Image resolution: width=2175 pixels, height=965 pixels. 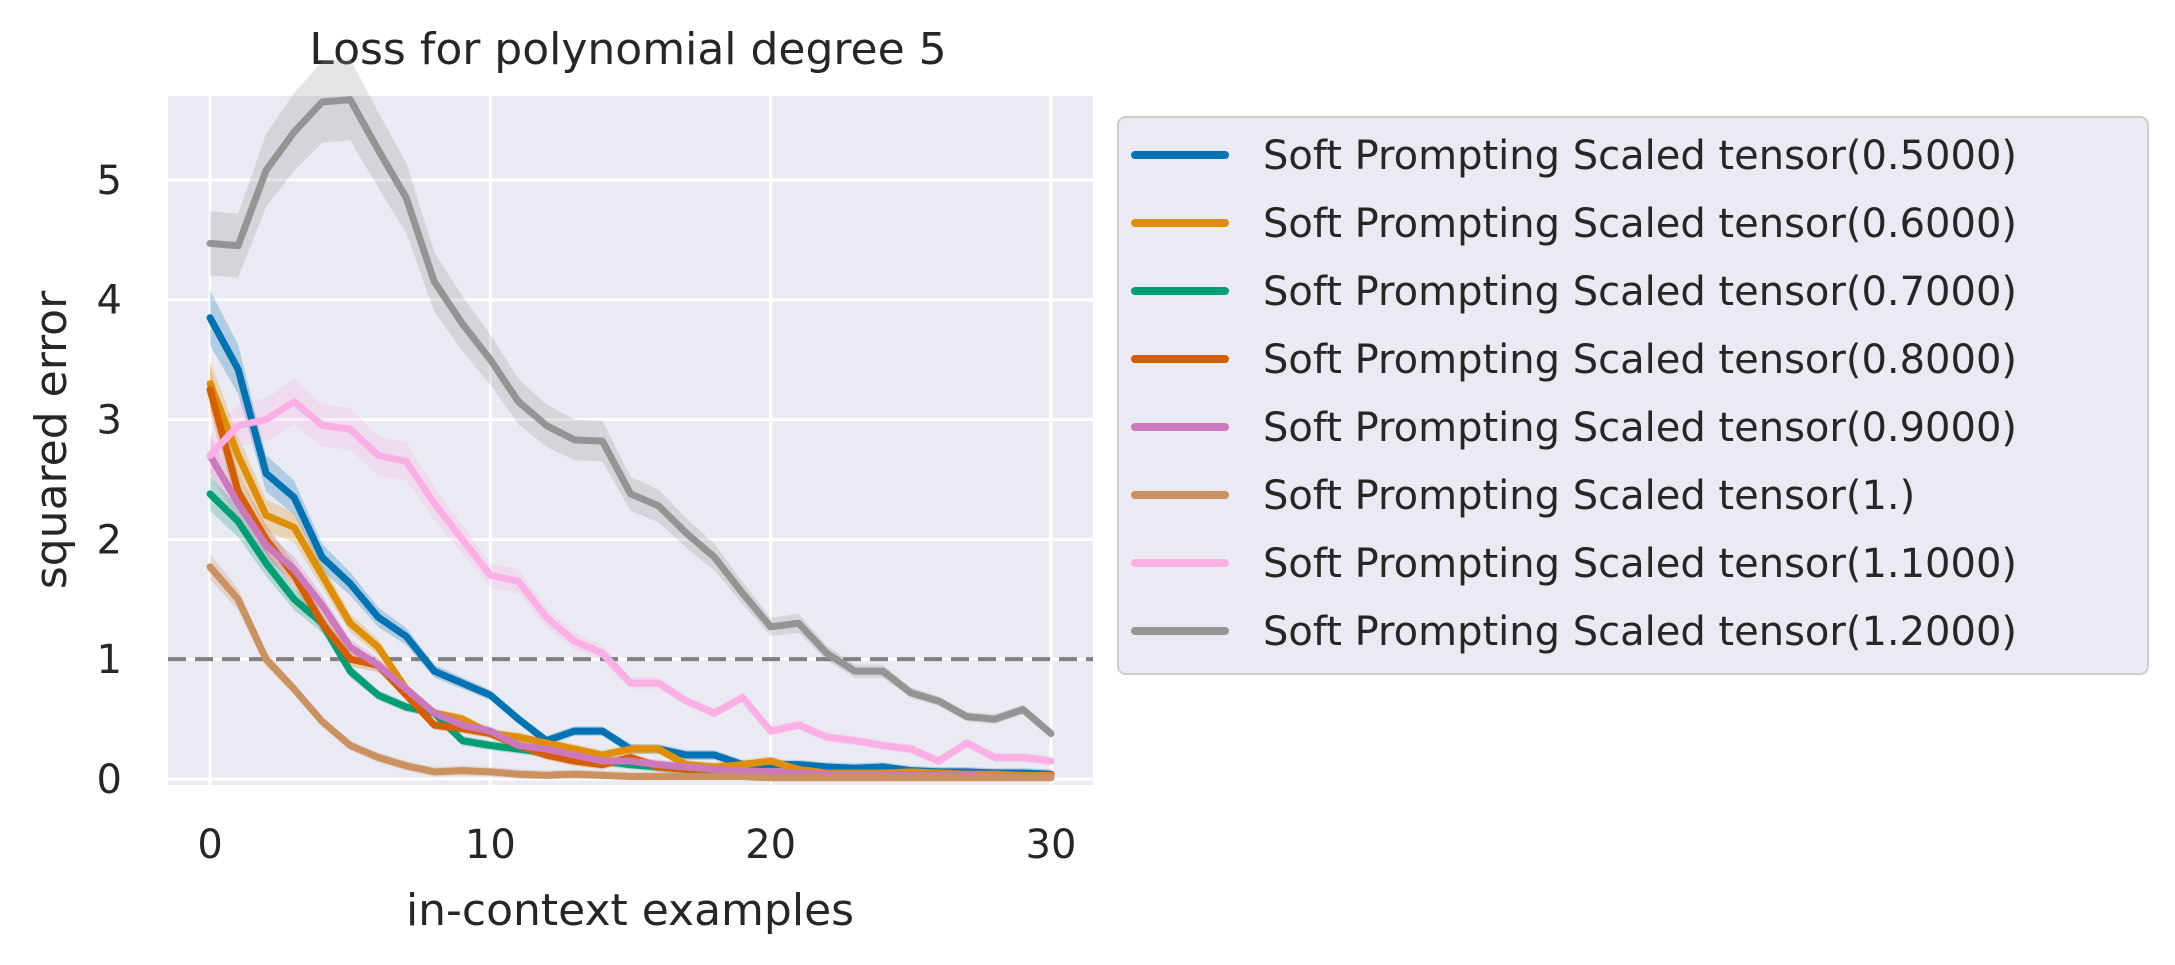 I want to click on legend-label: Soft Prompting Scaled tensor(0.8000), so click(x=1640, y=360).